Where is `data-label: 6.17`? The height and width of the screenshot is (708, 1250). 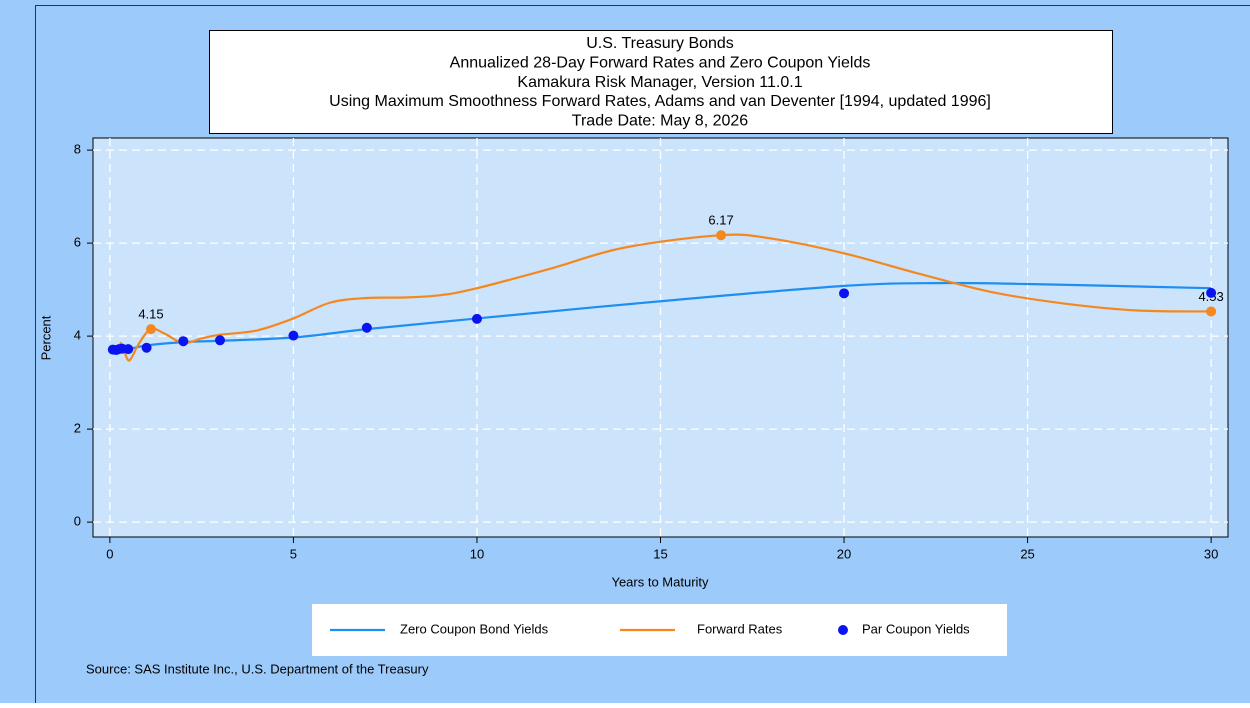
data-label: 6.17 is located at coordinates (720, 220).